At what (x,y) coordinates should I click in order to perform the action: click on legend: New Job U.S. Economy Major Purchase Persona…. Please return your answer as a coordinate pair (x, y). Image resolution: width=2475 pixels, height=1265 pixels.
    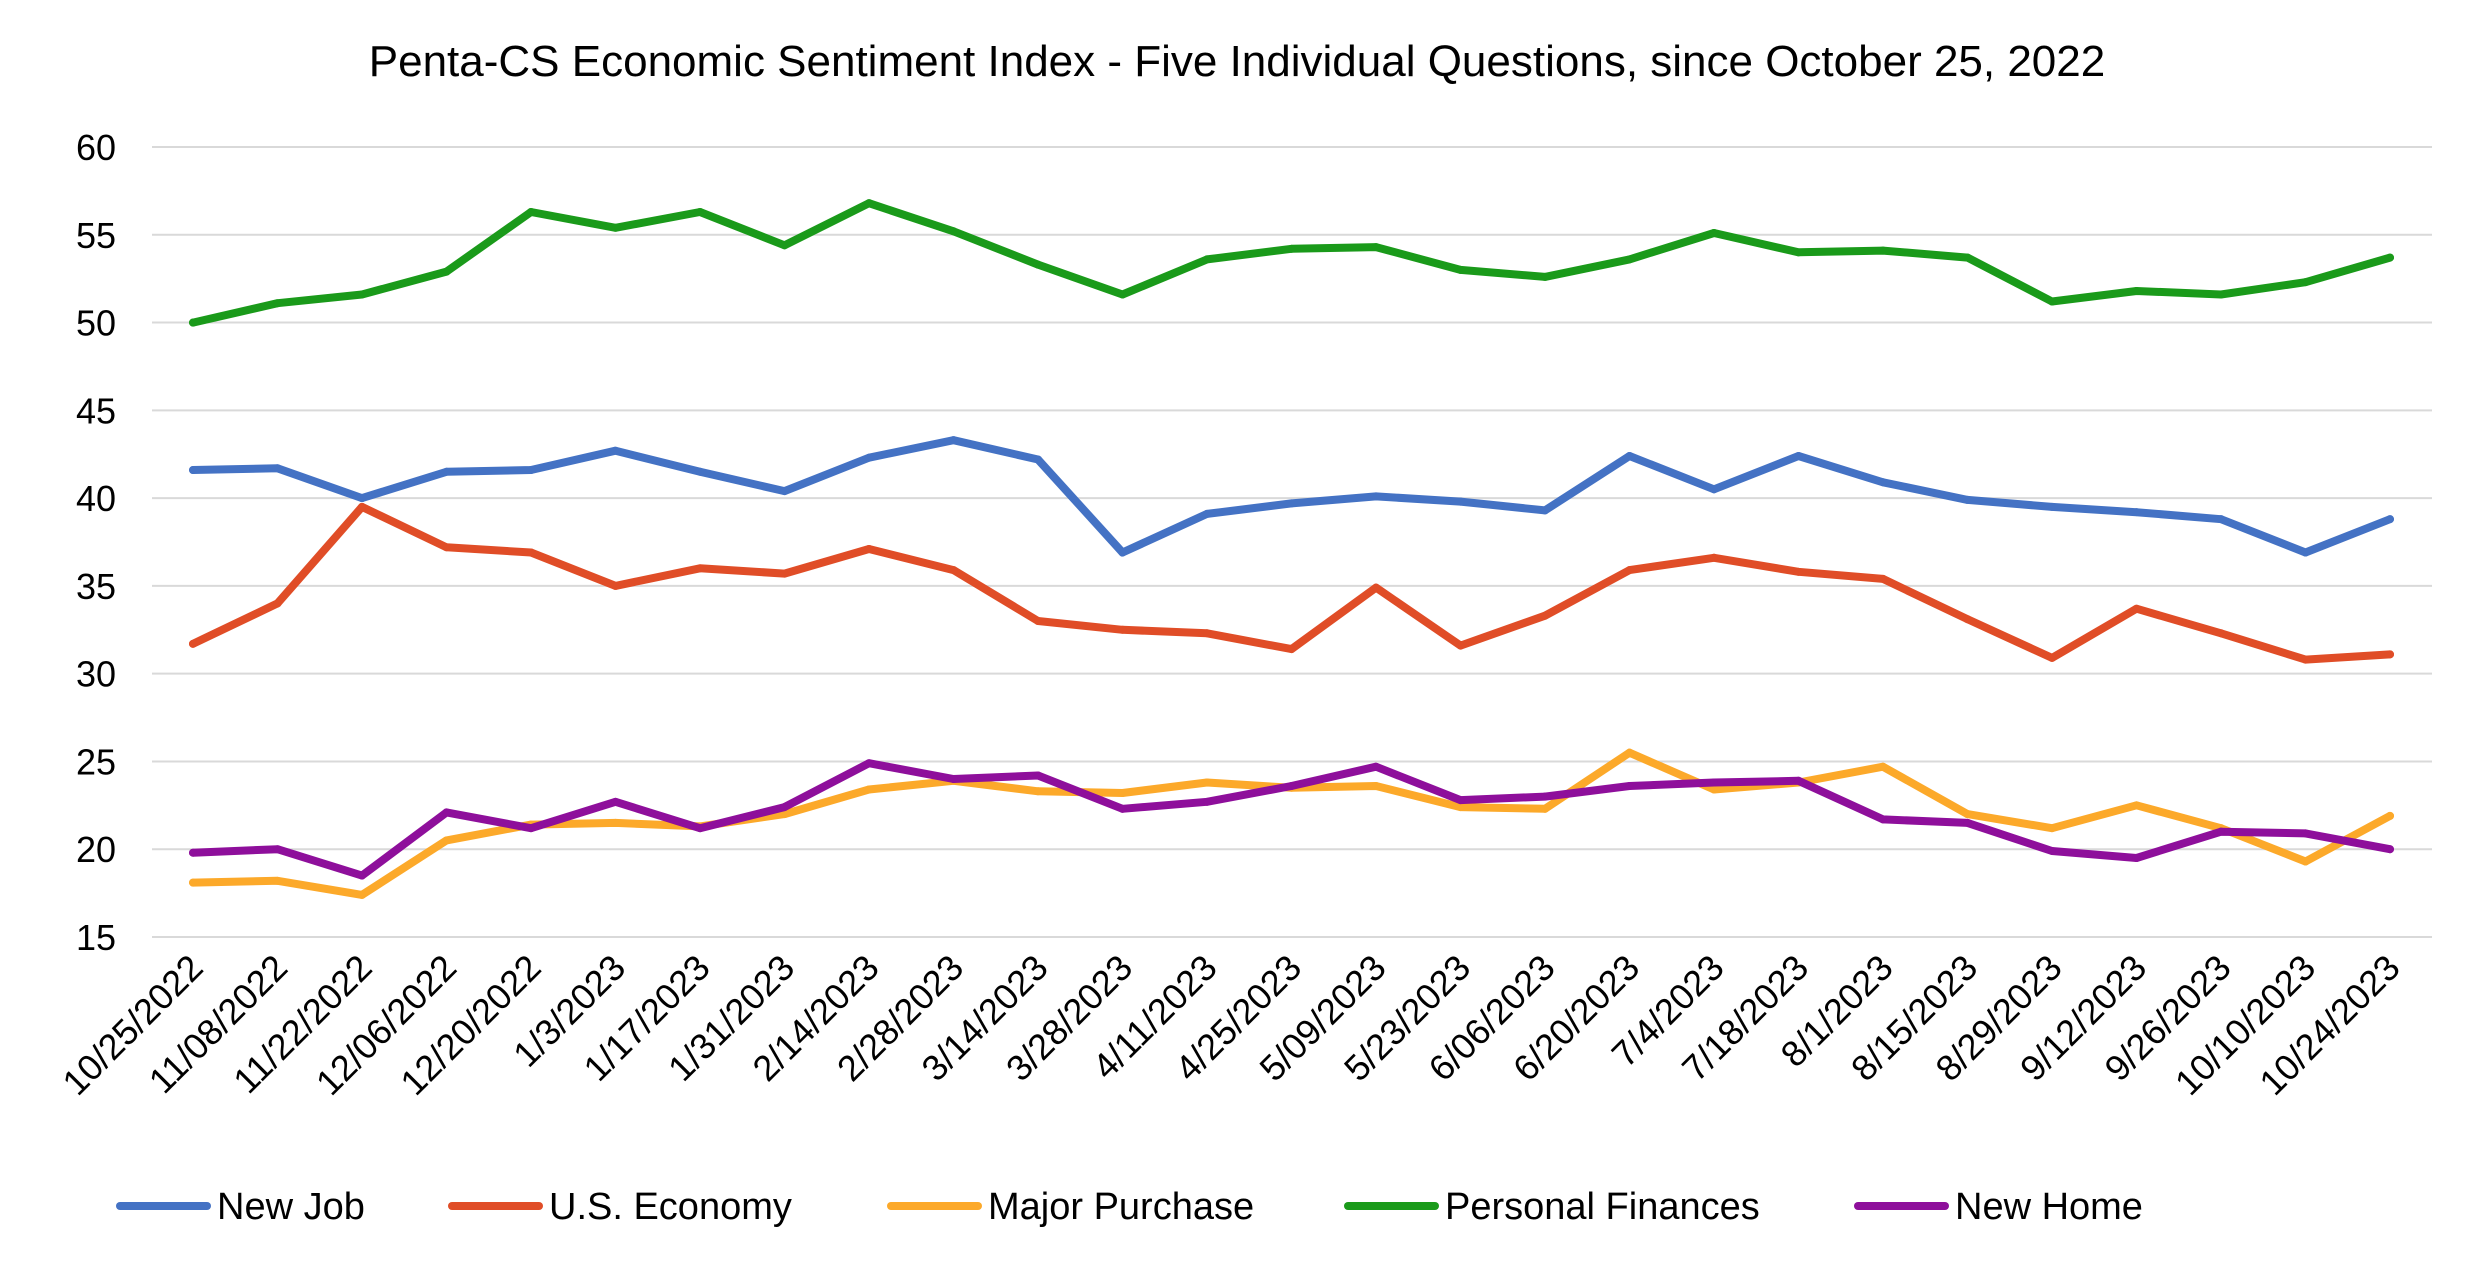
    Looking at the image, I should click on (1129, 1207).